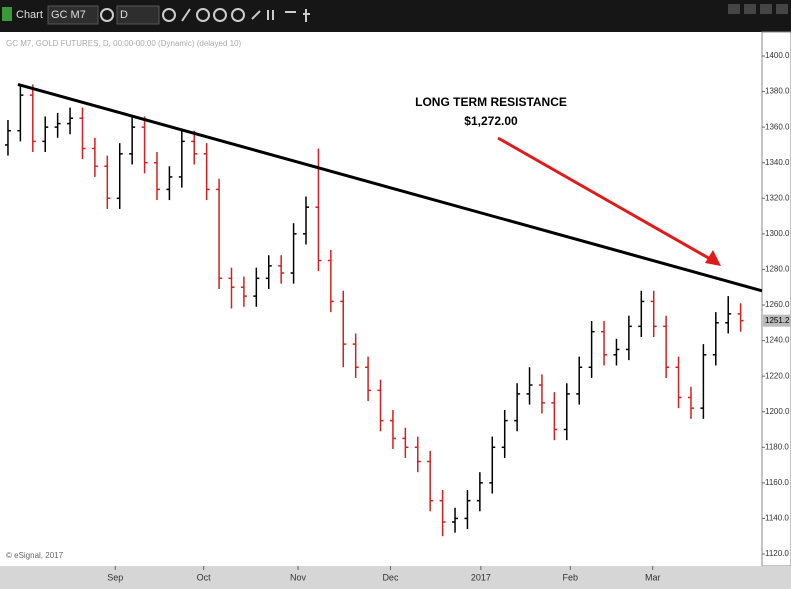  I want to click on x-tick-label: Mar, so click(653, 577).